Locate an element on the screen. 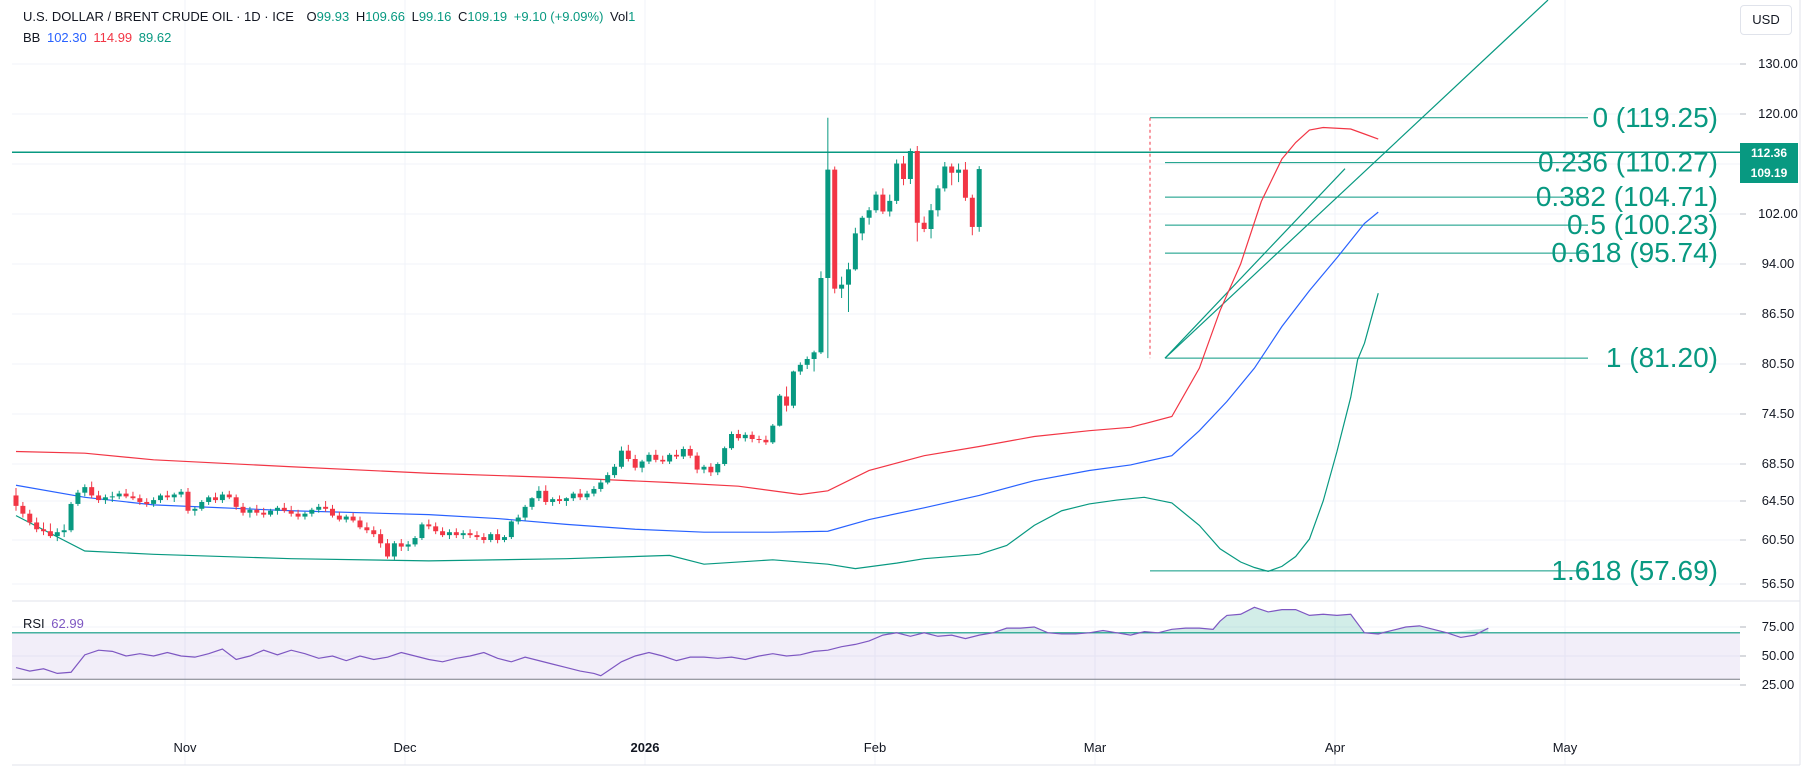  volume-label: Vol is located at coordinates (619, 16).